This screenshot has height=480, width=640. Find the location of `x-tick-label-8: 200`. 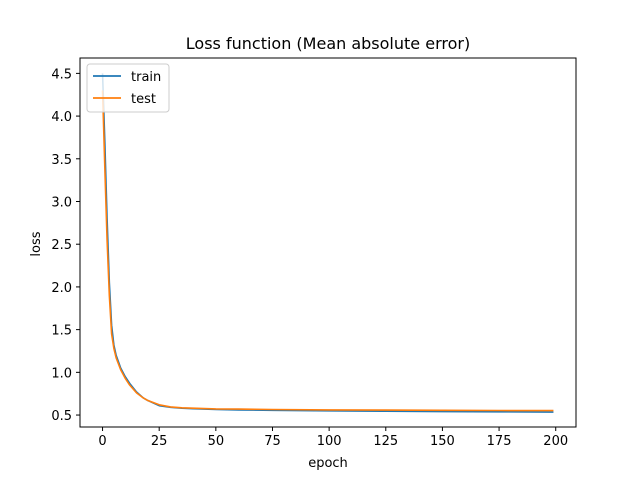

x-tick-label-8: 200 is located at coordinates (555, 441).